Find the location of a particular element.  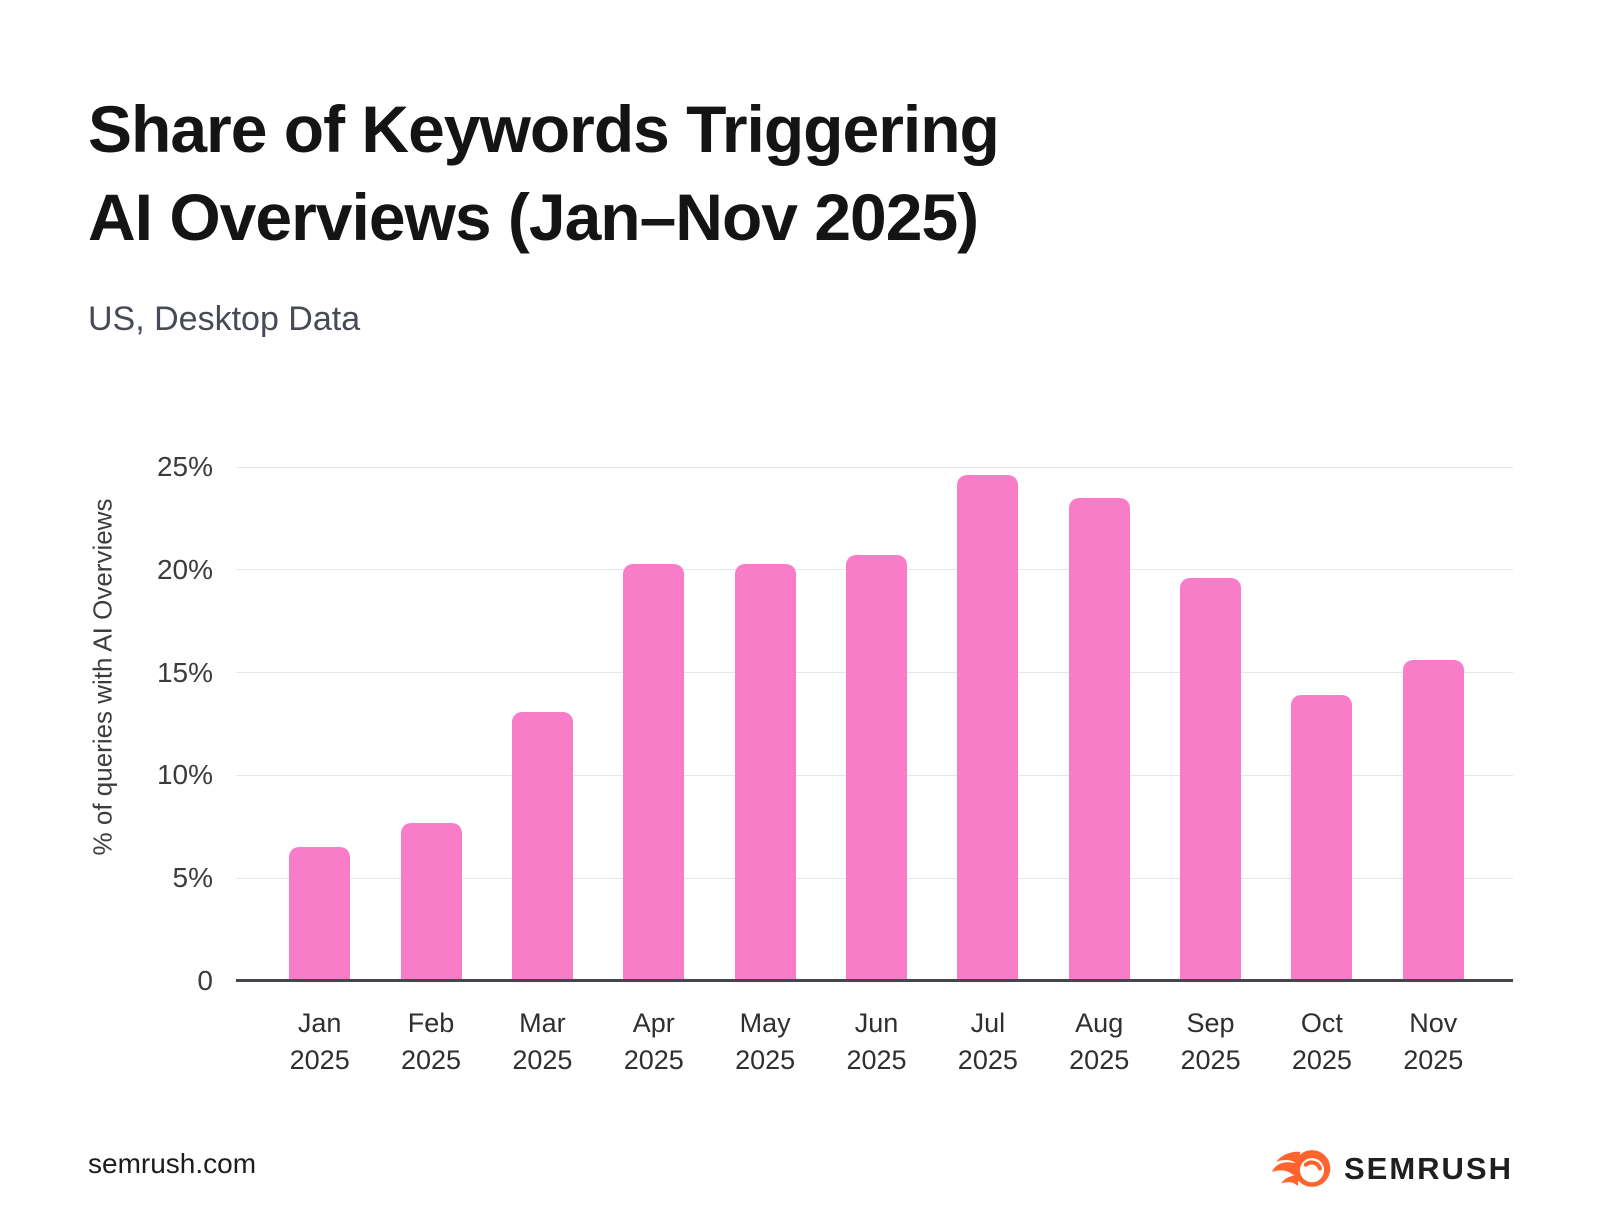

x-label-slot: Nov 2025 is located at coordinates (1433, 1042).